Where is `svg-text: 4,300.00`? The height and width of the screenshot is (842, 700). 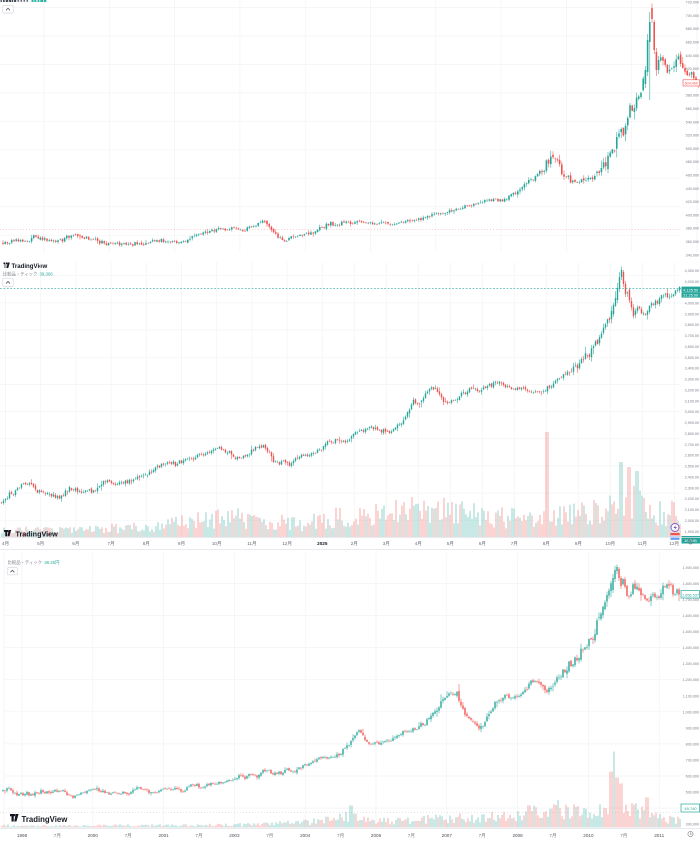 svg-text: 4,300.00 is located at coordinates (692, 271).